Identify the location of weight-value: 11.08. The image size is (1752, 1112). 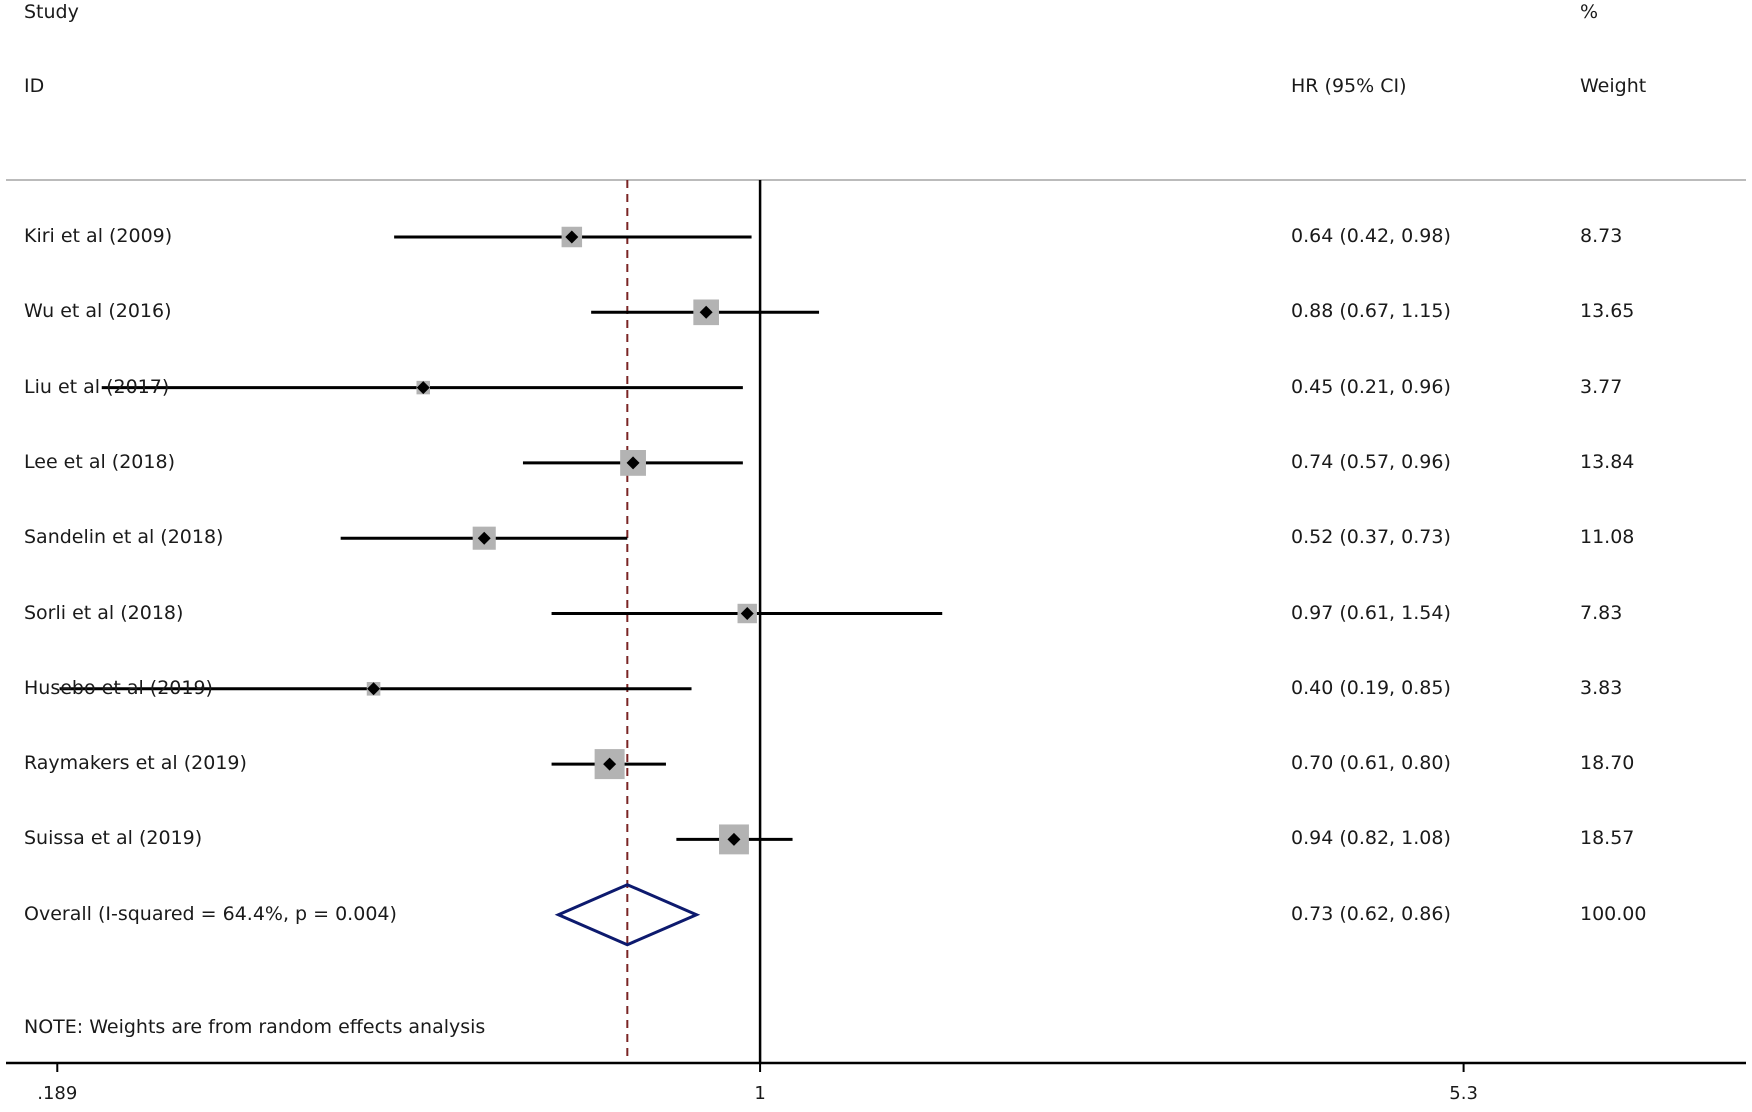
(1607, 537).